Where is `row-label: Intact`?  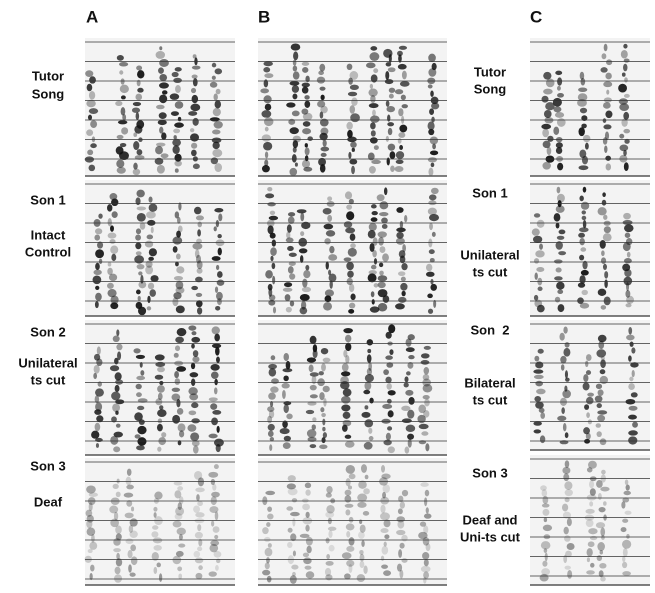
row-label: Intact is located at coordinates (48, 234).